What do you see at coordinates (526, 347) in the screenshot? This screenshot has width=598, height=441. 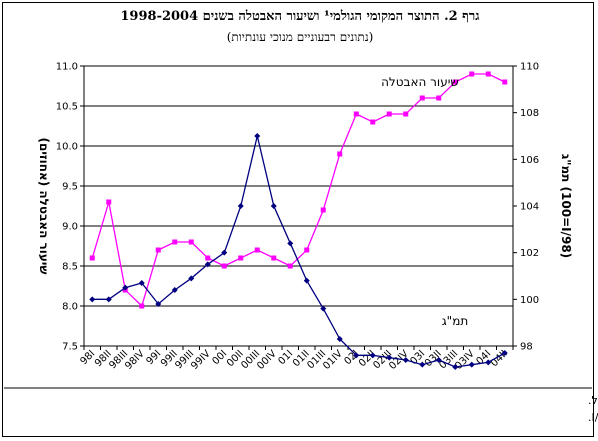 I see `right-tick-label: 98` at bounding box center [526, 347].